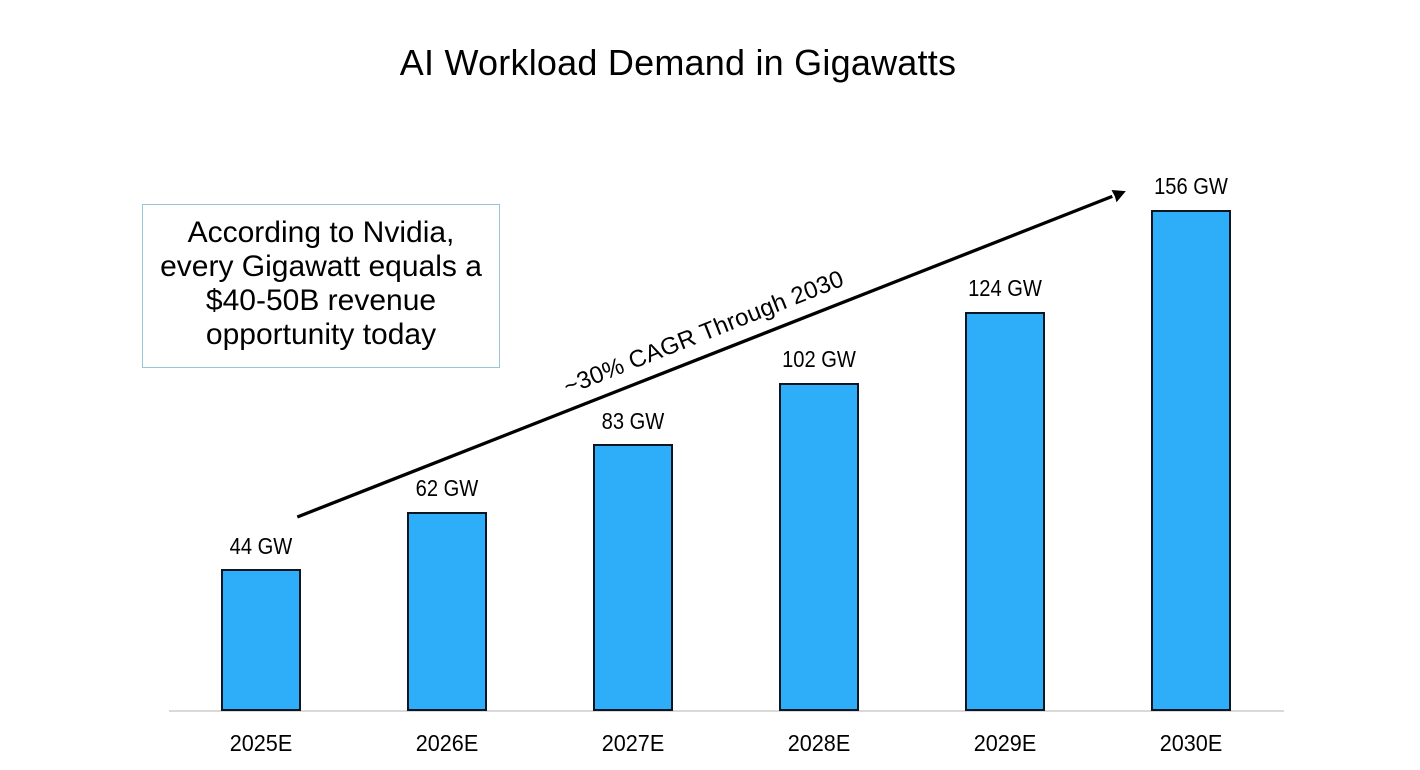 This screenshot has height=770, width=1420. What do you see at coordinates (704, 332) in the screenshot?
I see `svg-text: ~30% CAGR Through 2030` at bounding box center [704, 332].